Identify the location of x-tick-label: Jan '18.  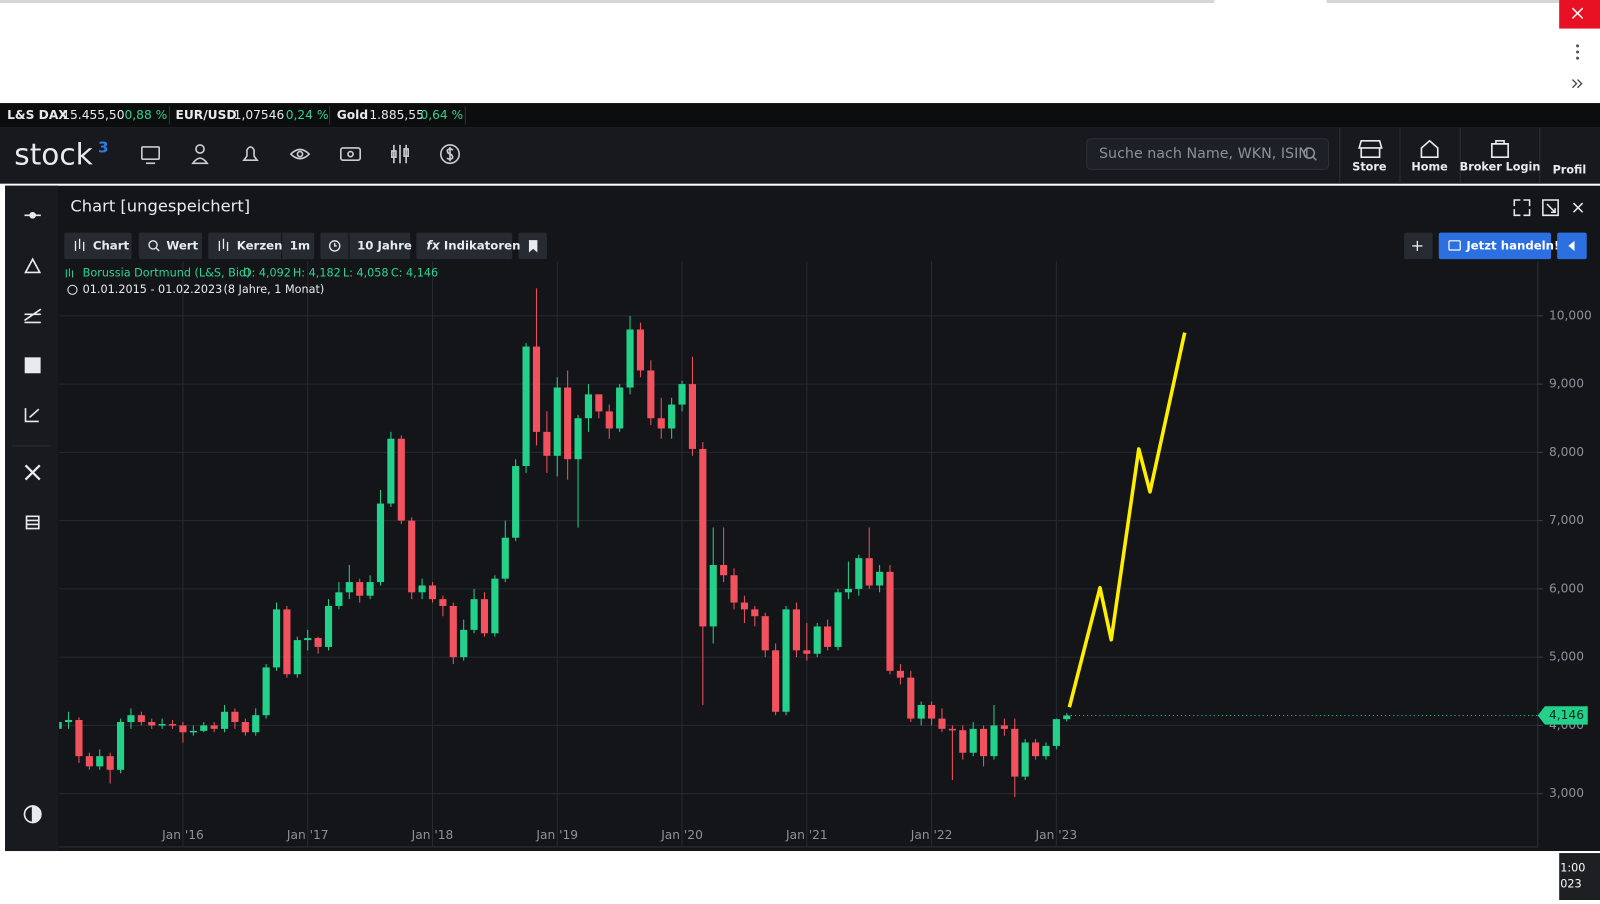
(432, 835).